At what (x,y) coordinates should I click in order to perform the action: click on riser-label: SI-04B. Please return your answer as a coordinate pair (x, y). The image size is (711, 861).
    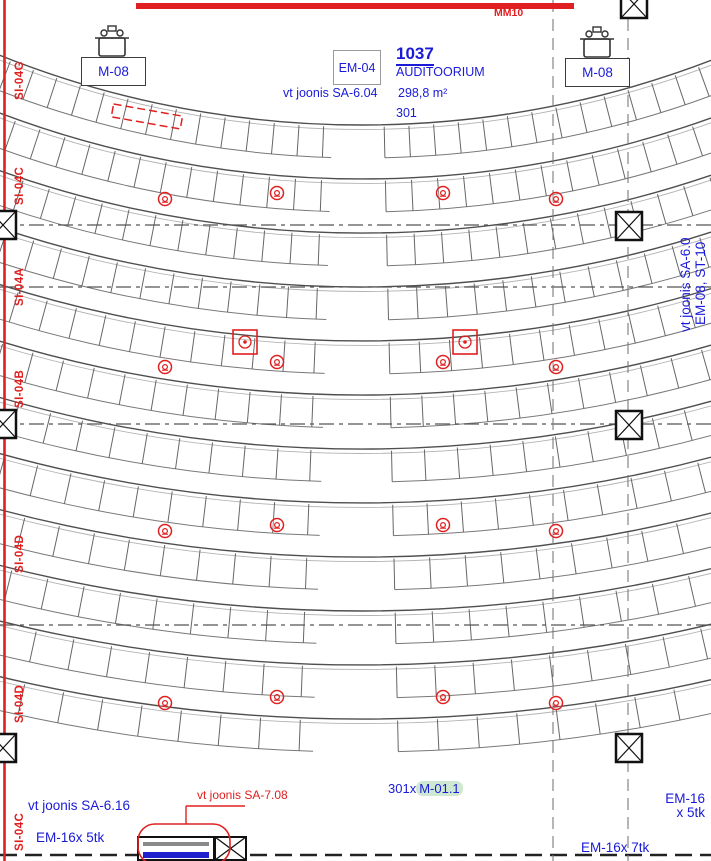
    Looking at the image, I should click on (20, 388).